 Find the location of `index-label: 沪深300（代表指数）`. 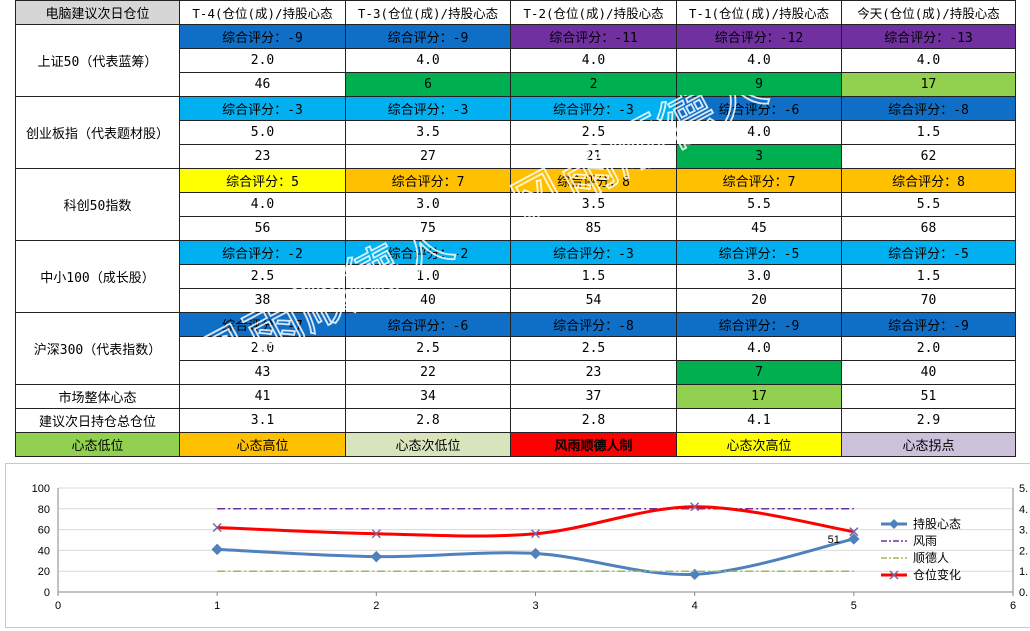

index-label: 沪深300（代表指数） is located at coordinates (97, 348).